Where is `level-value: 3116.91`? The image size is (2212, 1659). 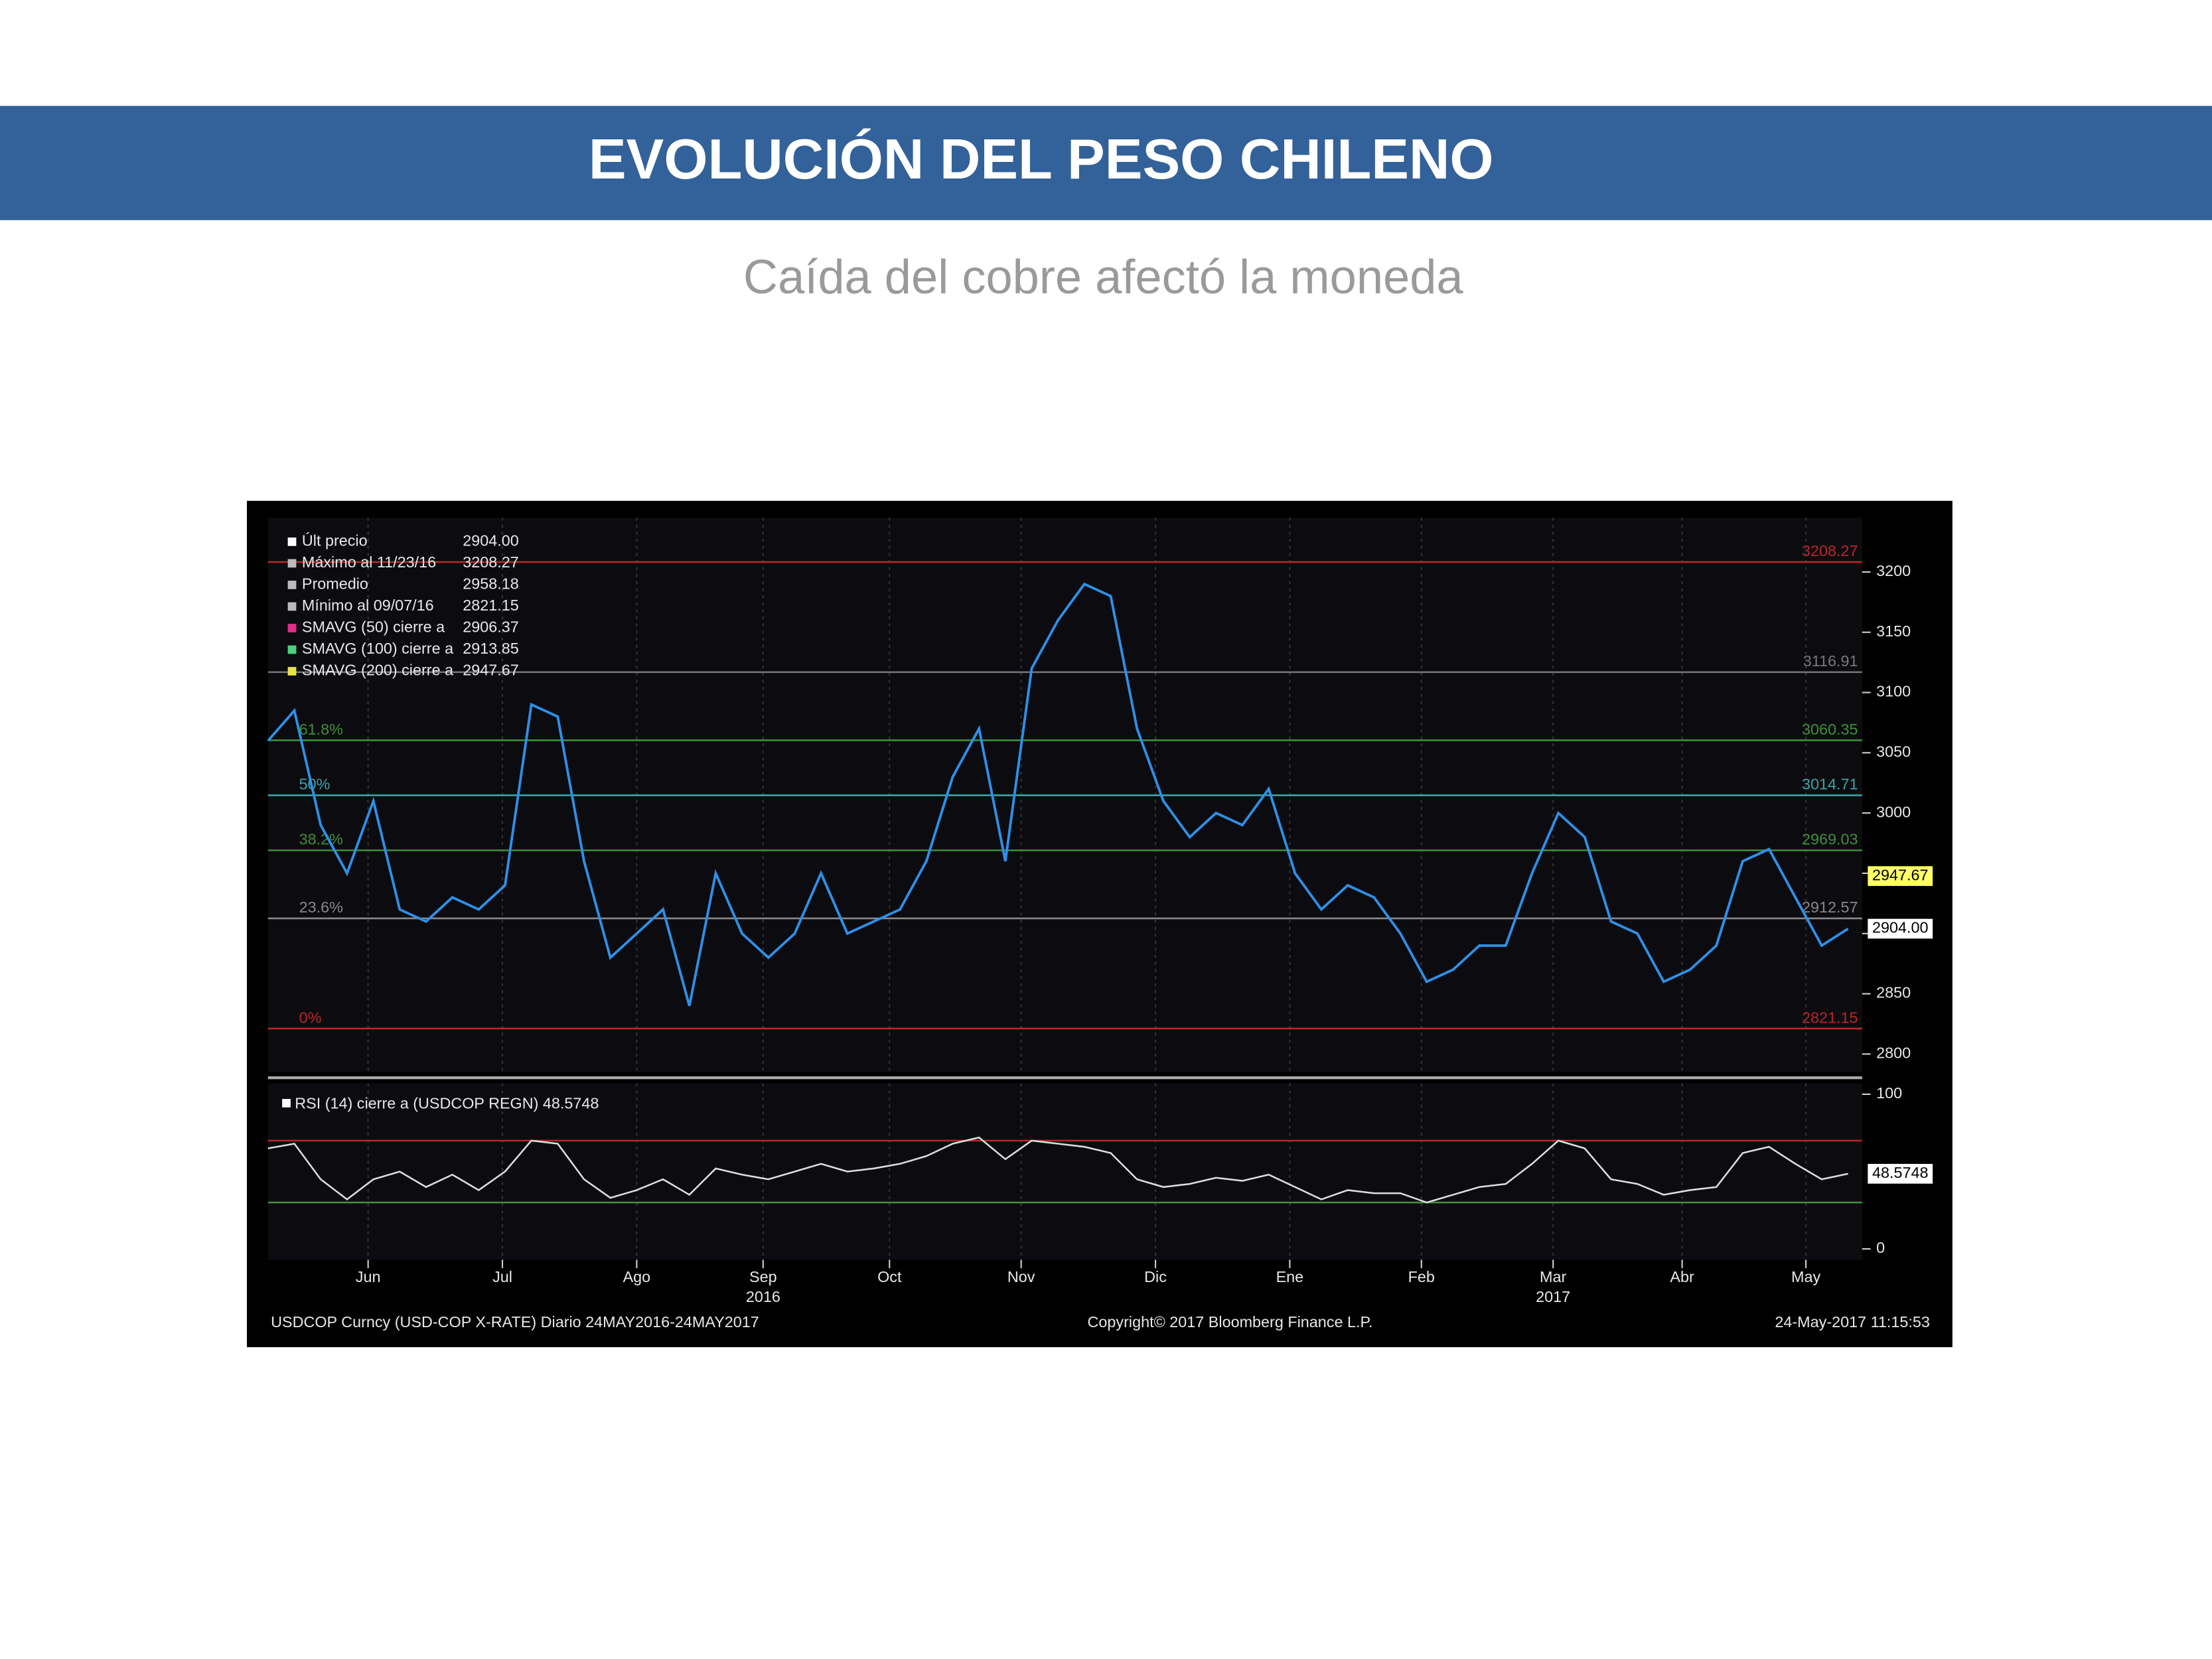 level-value: 3116.91 is located at coordinates (1831, 661).